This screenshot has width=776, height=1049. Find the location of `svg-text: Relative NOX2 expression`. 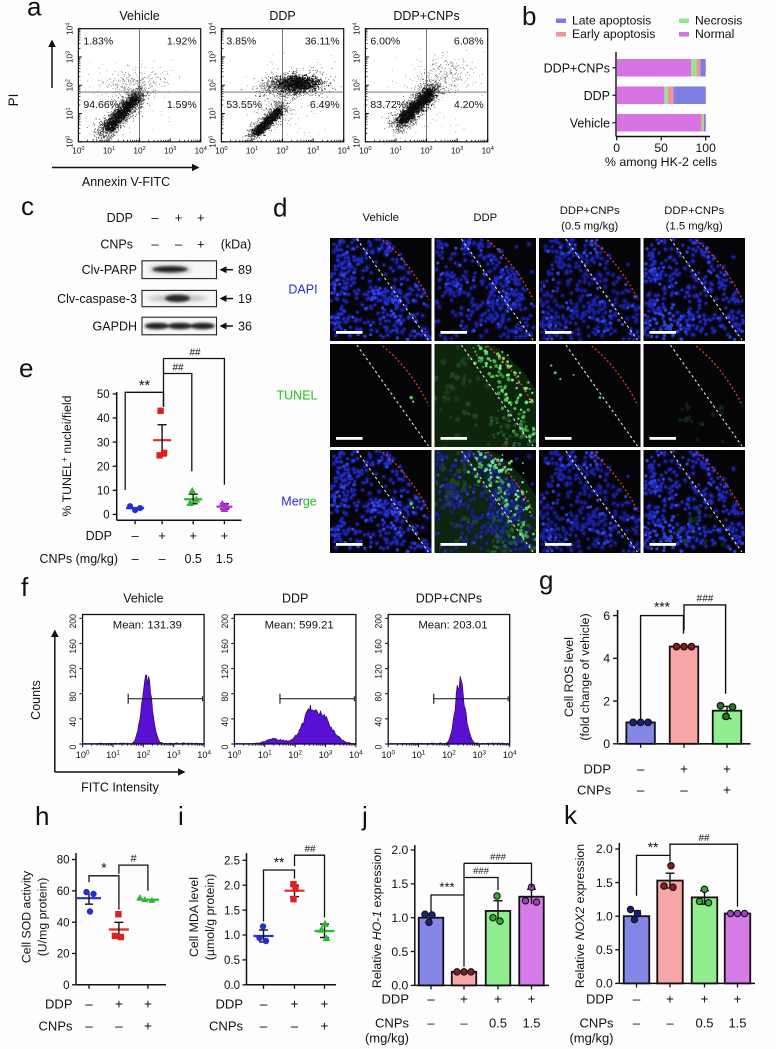

svg-text: Relative NOX2 expression is located at coordinates (580, 916).